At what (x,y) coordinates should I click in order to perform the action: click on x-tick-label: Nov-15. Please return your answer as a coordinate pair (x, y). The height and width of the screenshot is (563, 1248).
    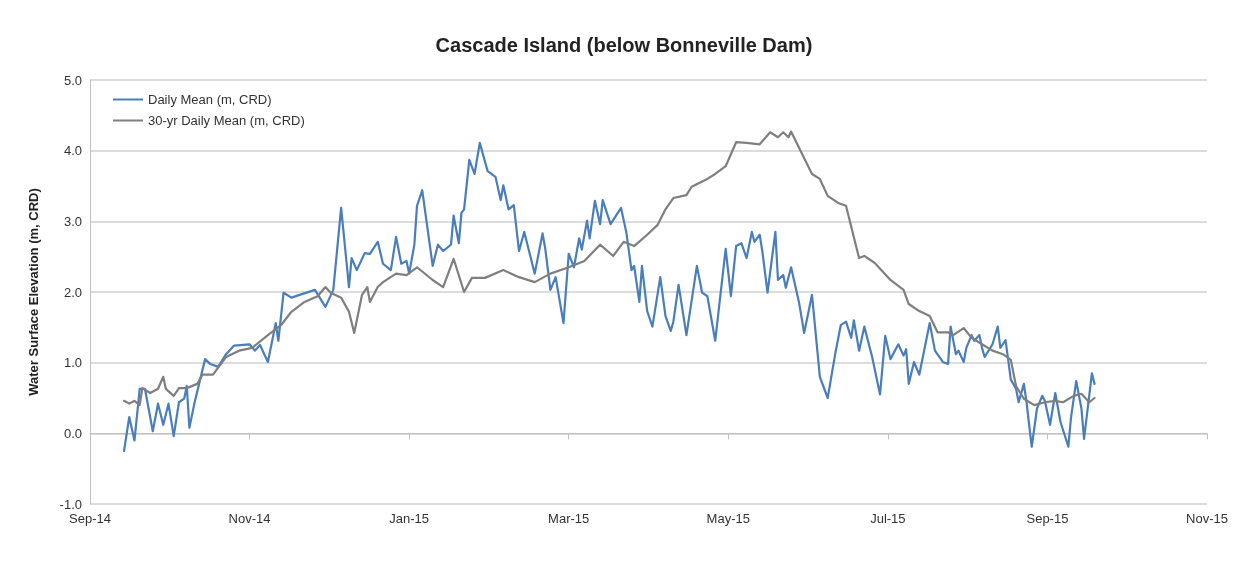
    Looking at the image, I should click on (1207, 518).